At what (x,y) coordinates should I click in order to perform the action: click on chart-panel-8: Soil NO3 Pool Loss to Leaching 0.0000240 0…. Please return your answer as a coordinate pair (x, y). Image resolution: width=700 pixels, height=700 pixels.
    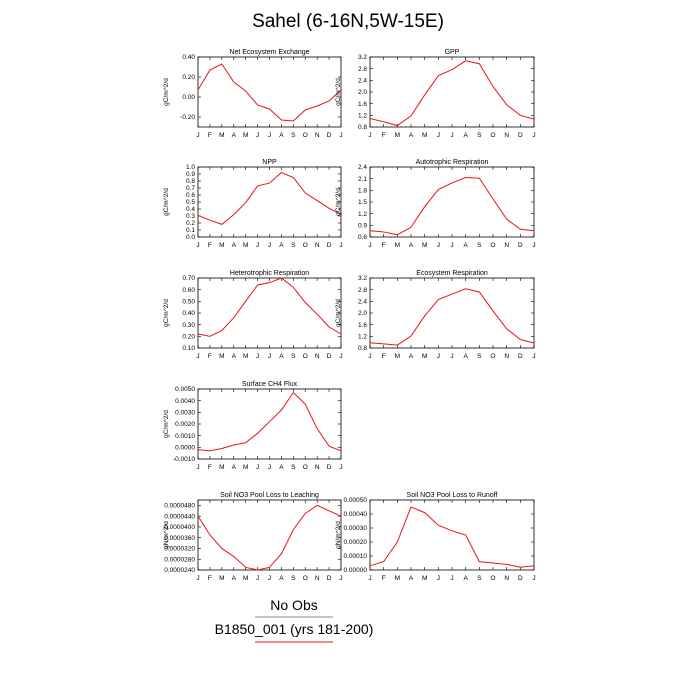
    Looking at the image, I should click on (253, 537).